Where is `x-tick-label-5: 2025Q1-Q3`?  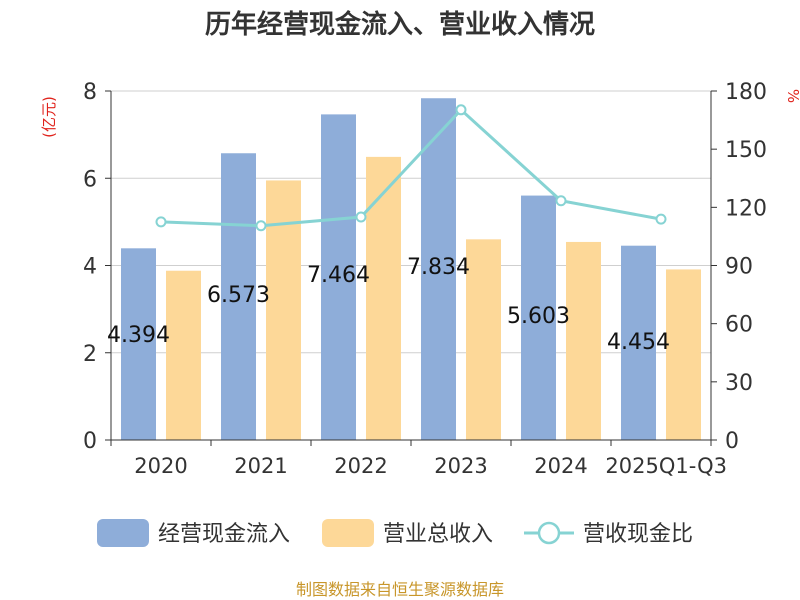 x-tick-label-5: 2025Q1-Q3 is located at coordinates (666, 466).